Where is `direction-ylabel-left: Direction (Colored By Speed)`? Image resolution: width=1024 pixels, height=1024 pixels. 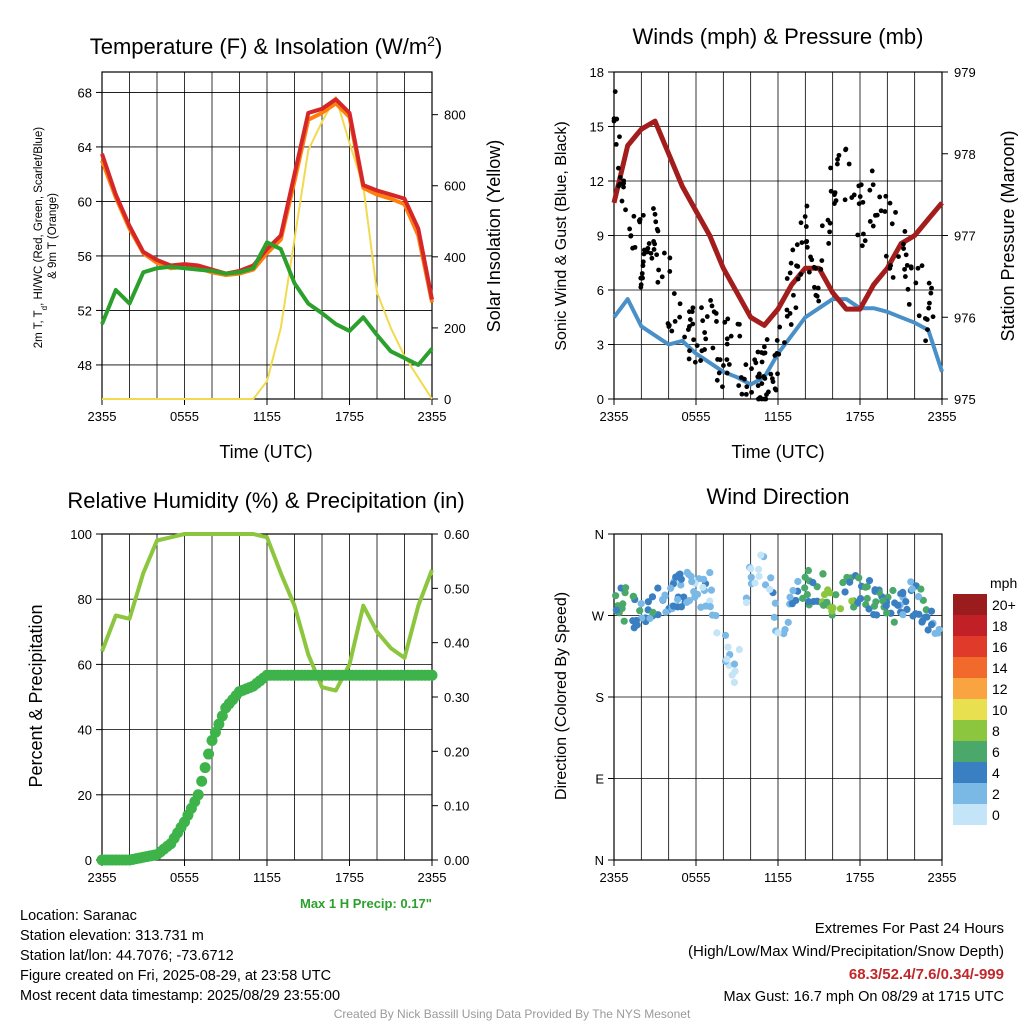 direction-ylabel-left: Direction (Colored By Speed) is located at coordinates (561, 696).